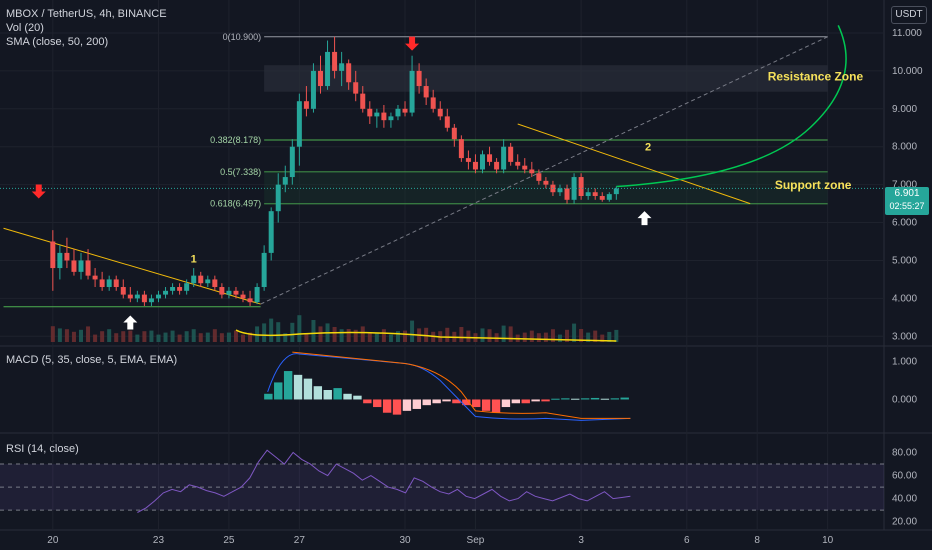  What do you see at coordinates (907, 33) in the screenshot?
I see `price-tick-label: 11.000` at bounding box center [907, 33].